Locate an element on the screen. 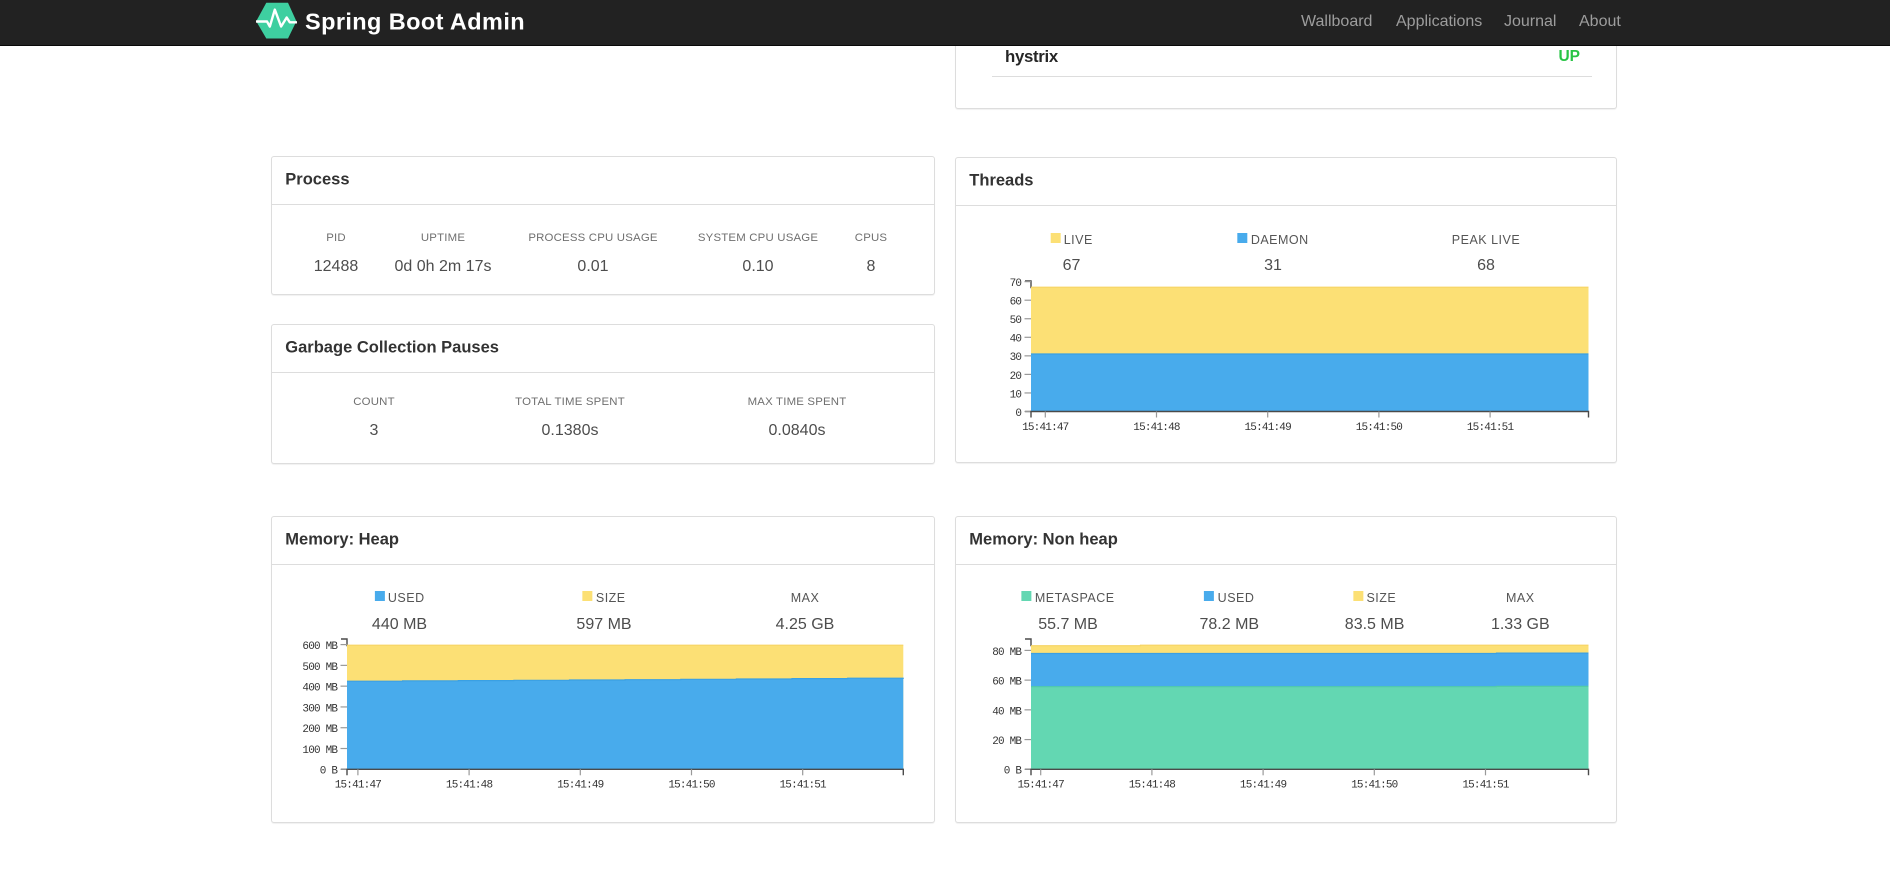 This screenshot has height=892, width=1890. svg-text: 30 is located at coordinates (1015, 358).